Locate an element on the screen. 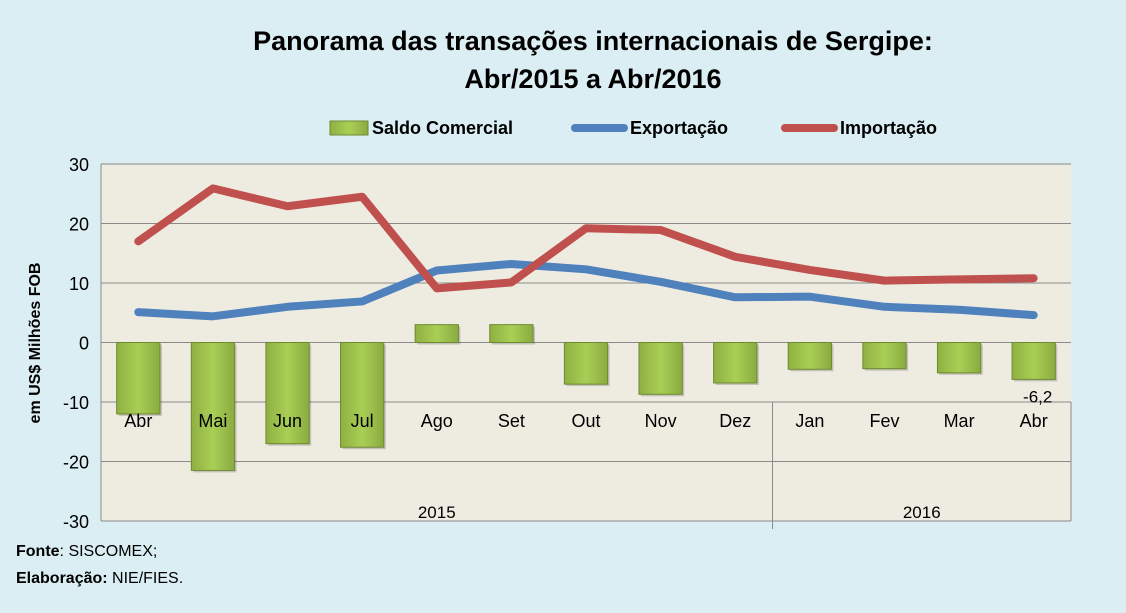  bar-saldo-fev is located at coordinates (884, 356).